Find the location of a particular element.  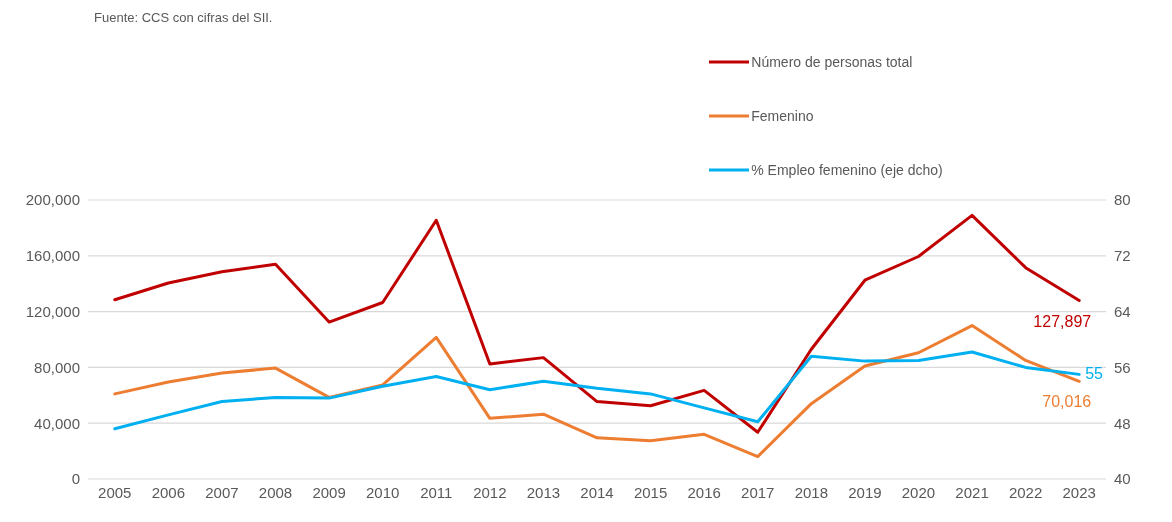

x-tick-label: 2011 is located at coordinates (436, 492).